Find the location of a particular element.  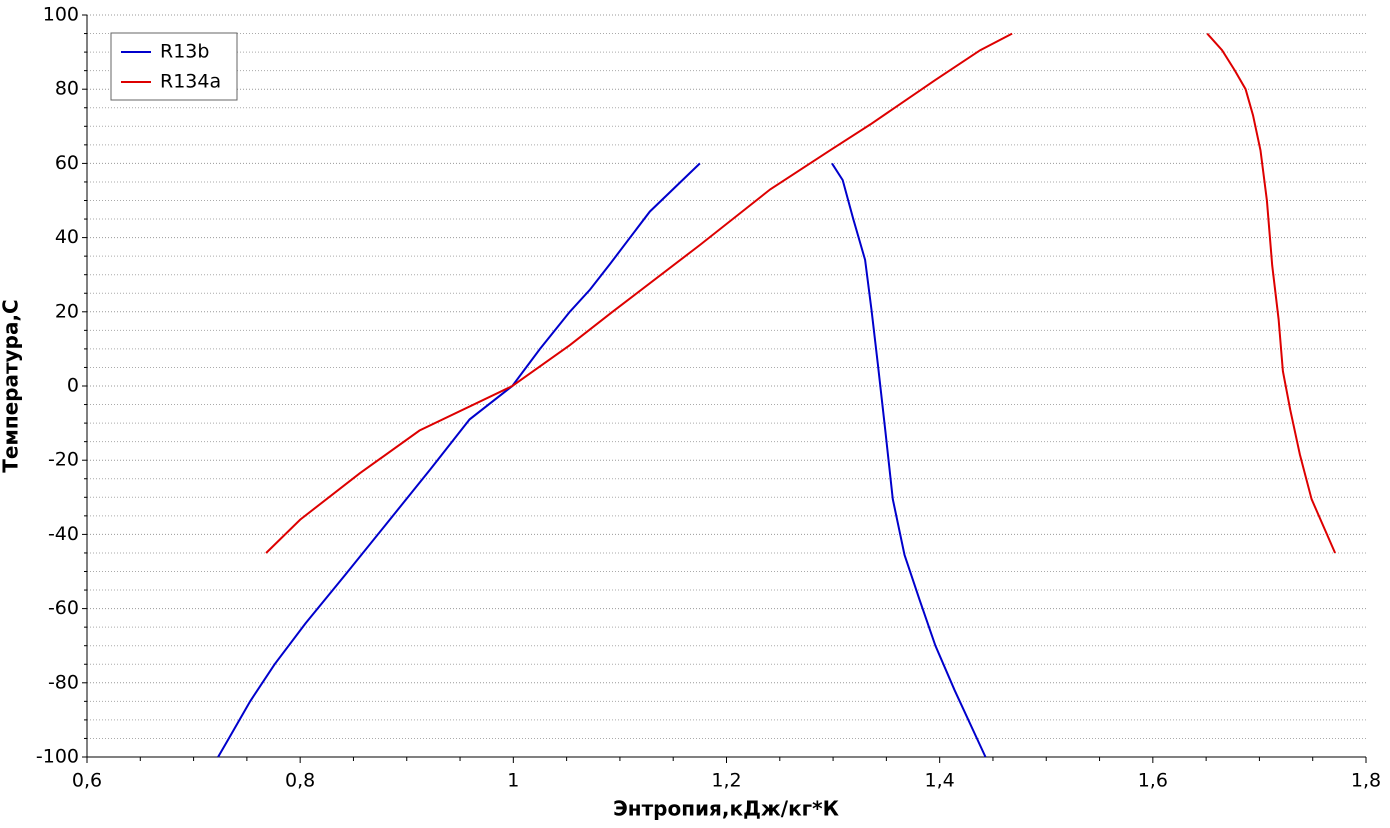

y-tick-label: 20 is located at coordinates (67, 311).